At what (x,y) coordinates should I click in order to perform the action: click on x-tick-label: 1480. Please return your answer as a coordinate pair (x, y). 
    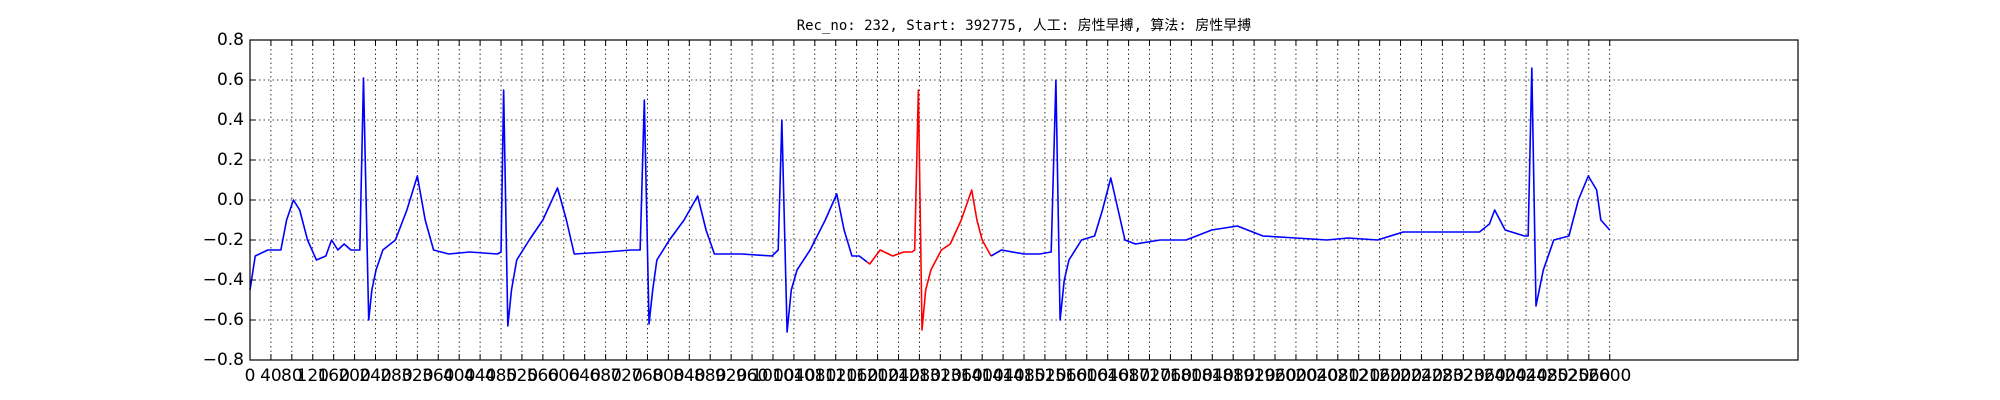
    Looking at the image, I should click on (1023, 376).